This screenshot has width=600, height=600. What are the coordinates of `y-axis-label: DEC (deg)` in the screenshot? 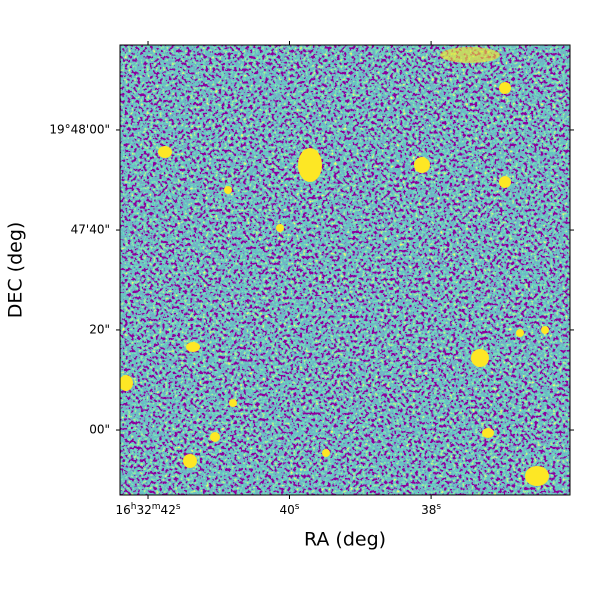 It's located at (16, 270).